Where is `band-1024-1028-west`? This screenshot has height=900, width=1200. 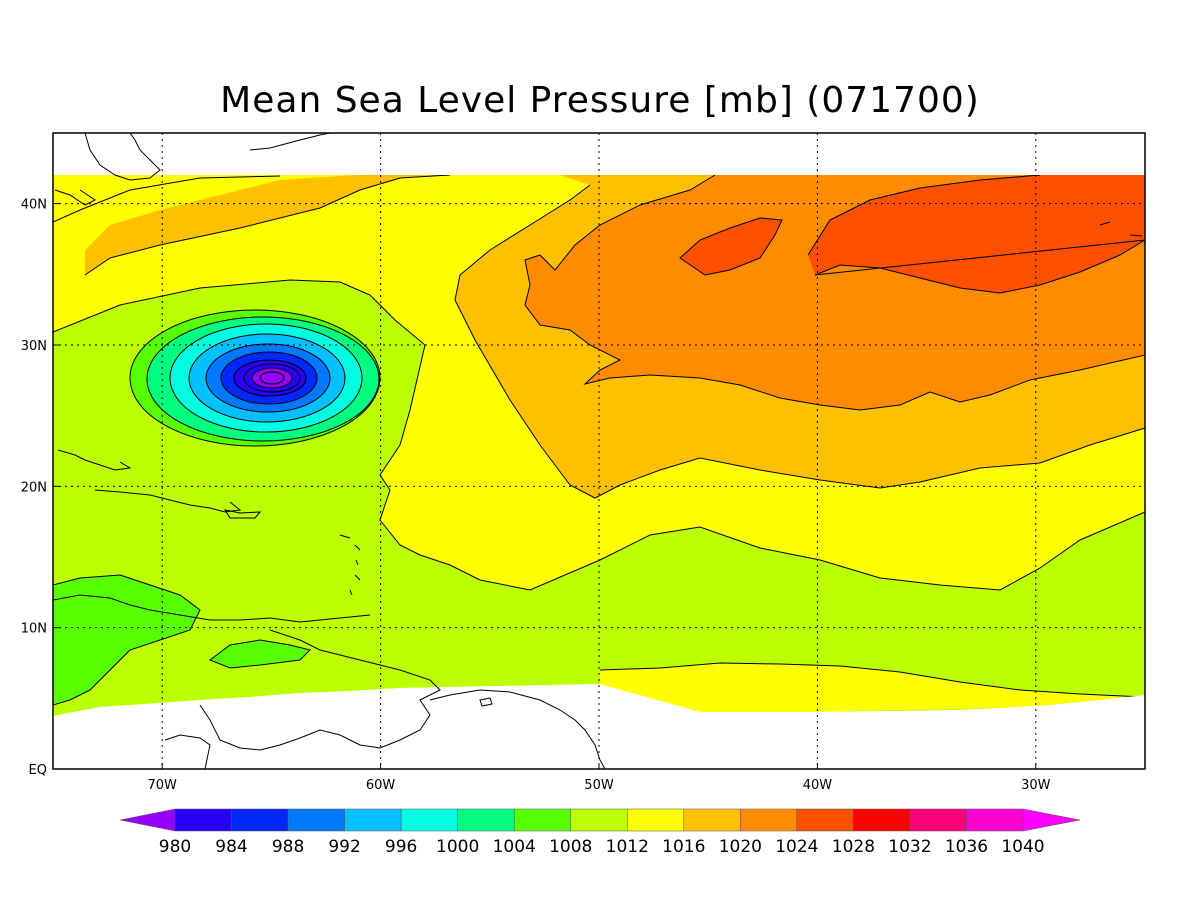
band-1024-1028-west is located at coordinates (731, 246).